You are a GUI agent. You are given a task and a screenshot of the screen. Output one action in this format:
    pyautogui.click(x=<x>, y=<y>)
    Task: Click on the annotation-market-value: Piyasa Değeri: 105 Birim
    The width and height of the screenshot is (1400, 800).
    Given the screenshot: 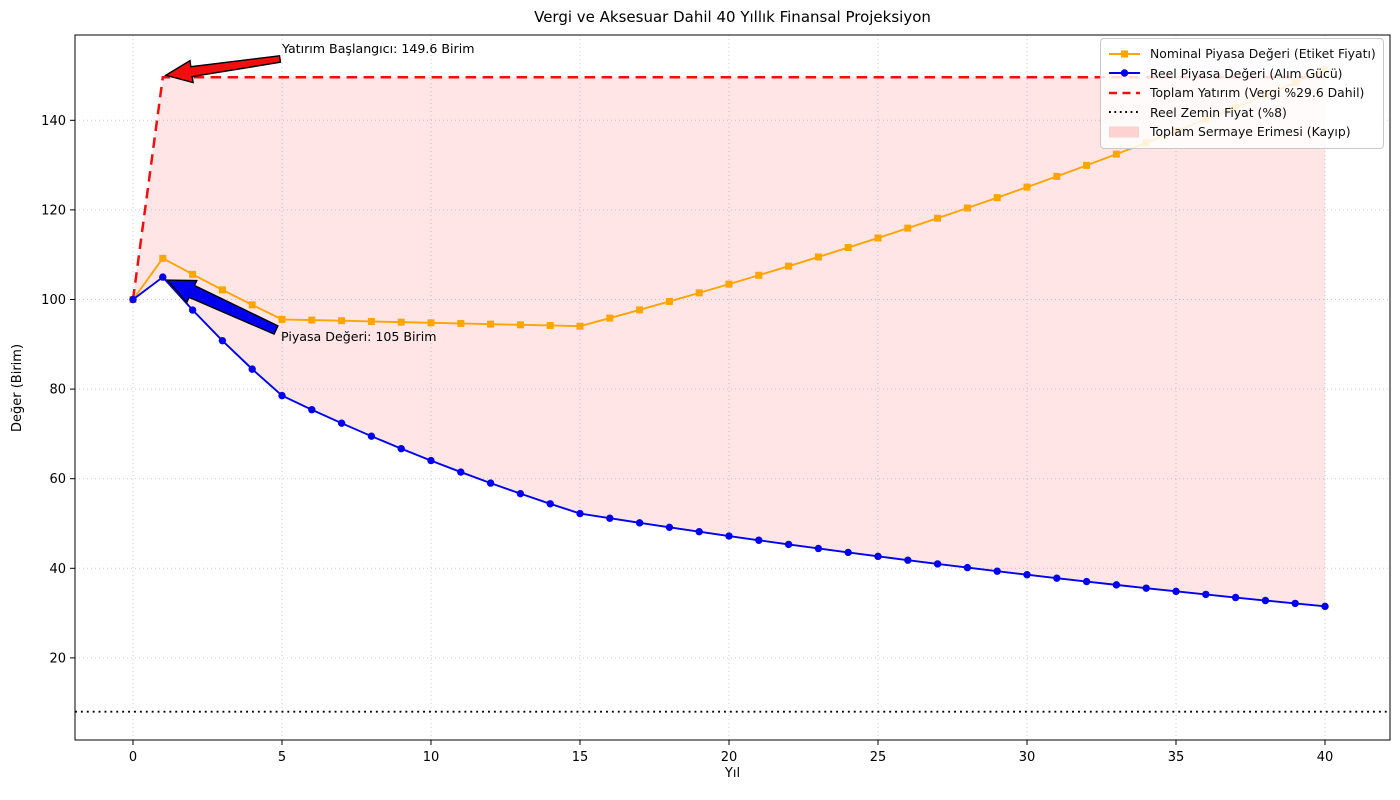 What is the action you would take?
    pyautogui.click(x=359, y=336)
    